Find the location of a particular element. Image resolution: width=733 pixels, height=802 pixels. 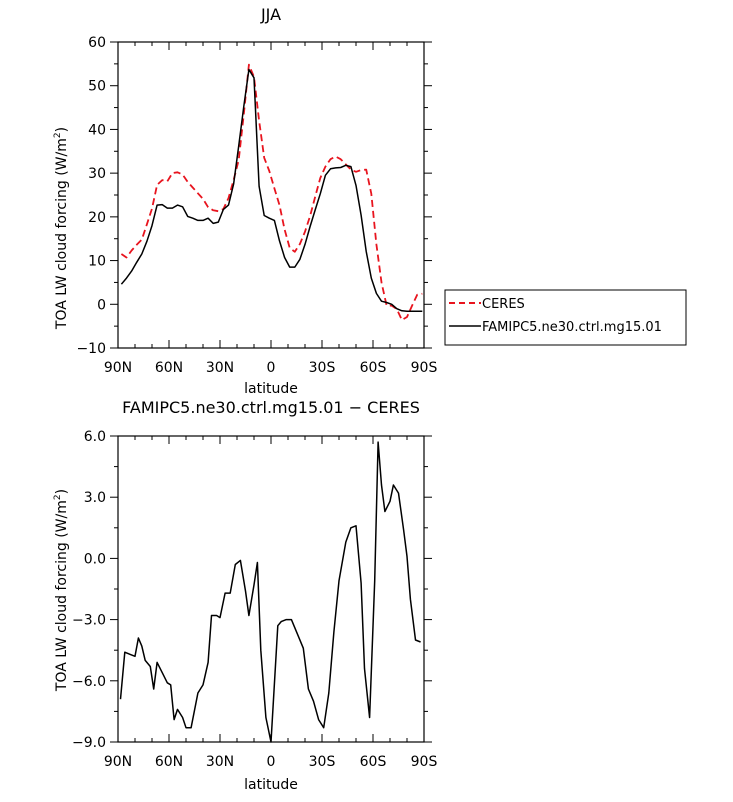

top-xtick-label: 0 is located at coordinates (271, 368).